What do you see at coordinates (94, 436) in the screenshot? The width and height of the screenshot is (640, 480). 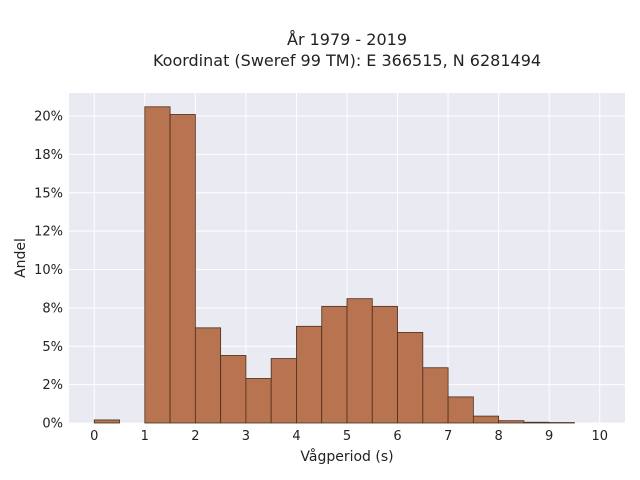 I see `x-tick-label: 0` at bounding box center [94, 436].